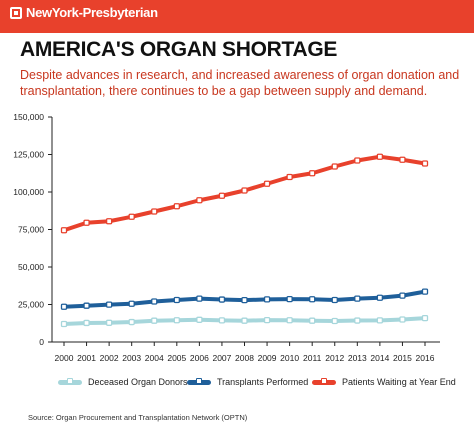 This screenshot has height=434, width=474. Describe the element at coordinates (425, 358) in the screenshot. I see `x-tick-label: 2016` at that location.